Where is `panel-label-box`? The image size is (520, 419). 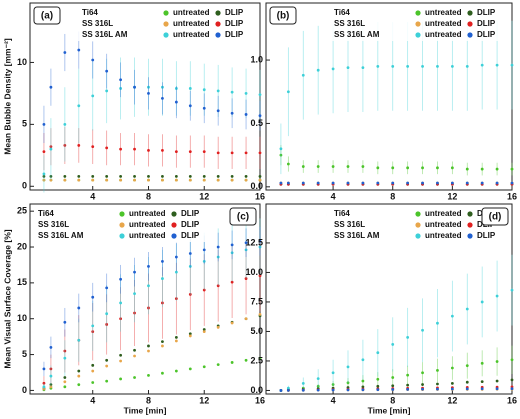 panel-label-box is located at coordinates (47, 15).